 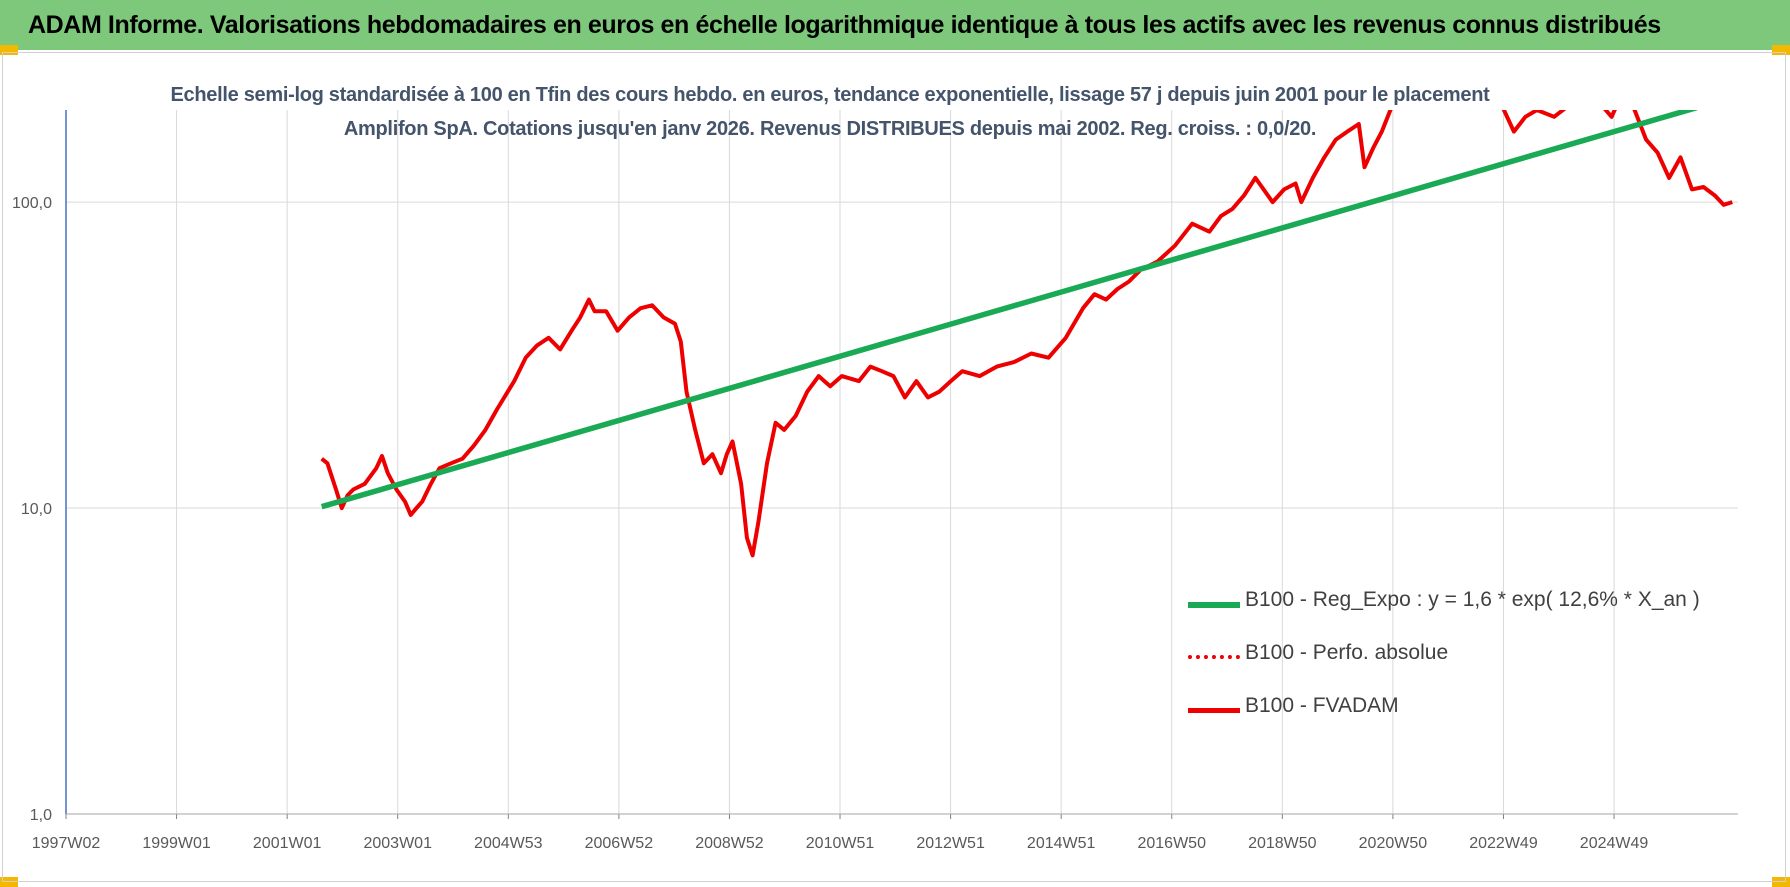 I want to click on x-tick-label: 2016W50, so click(x=1171, y=843).